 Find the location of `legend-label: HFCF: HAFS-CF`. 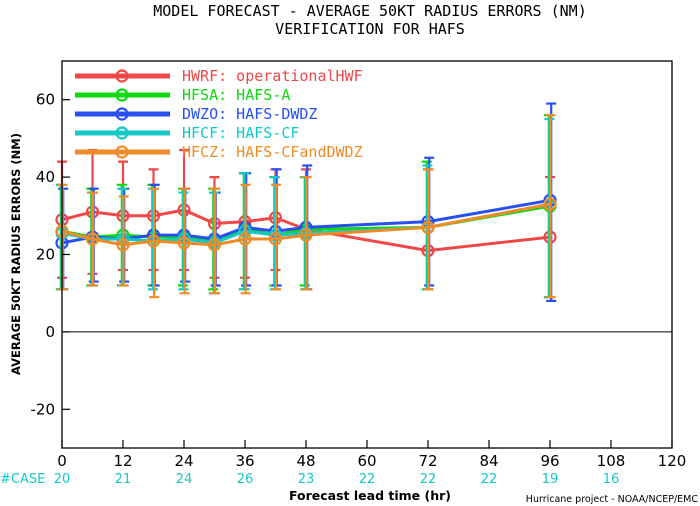

legend-label: HFCF: HAFS-CF is located at coordinates (240, 133).